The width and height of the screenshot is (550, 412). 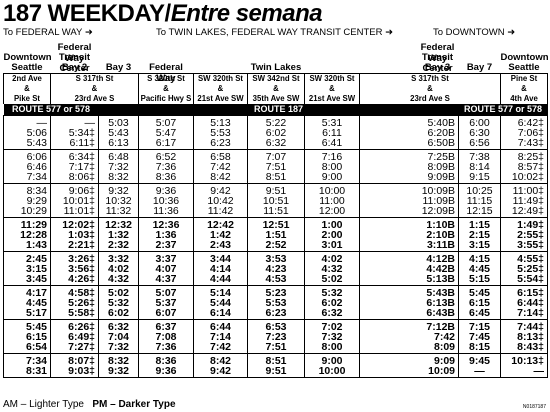 What do you see at coordinates (118, 259) in the screenshot?
I see `departure-time: 3:32` at bounding box center [118, 259].